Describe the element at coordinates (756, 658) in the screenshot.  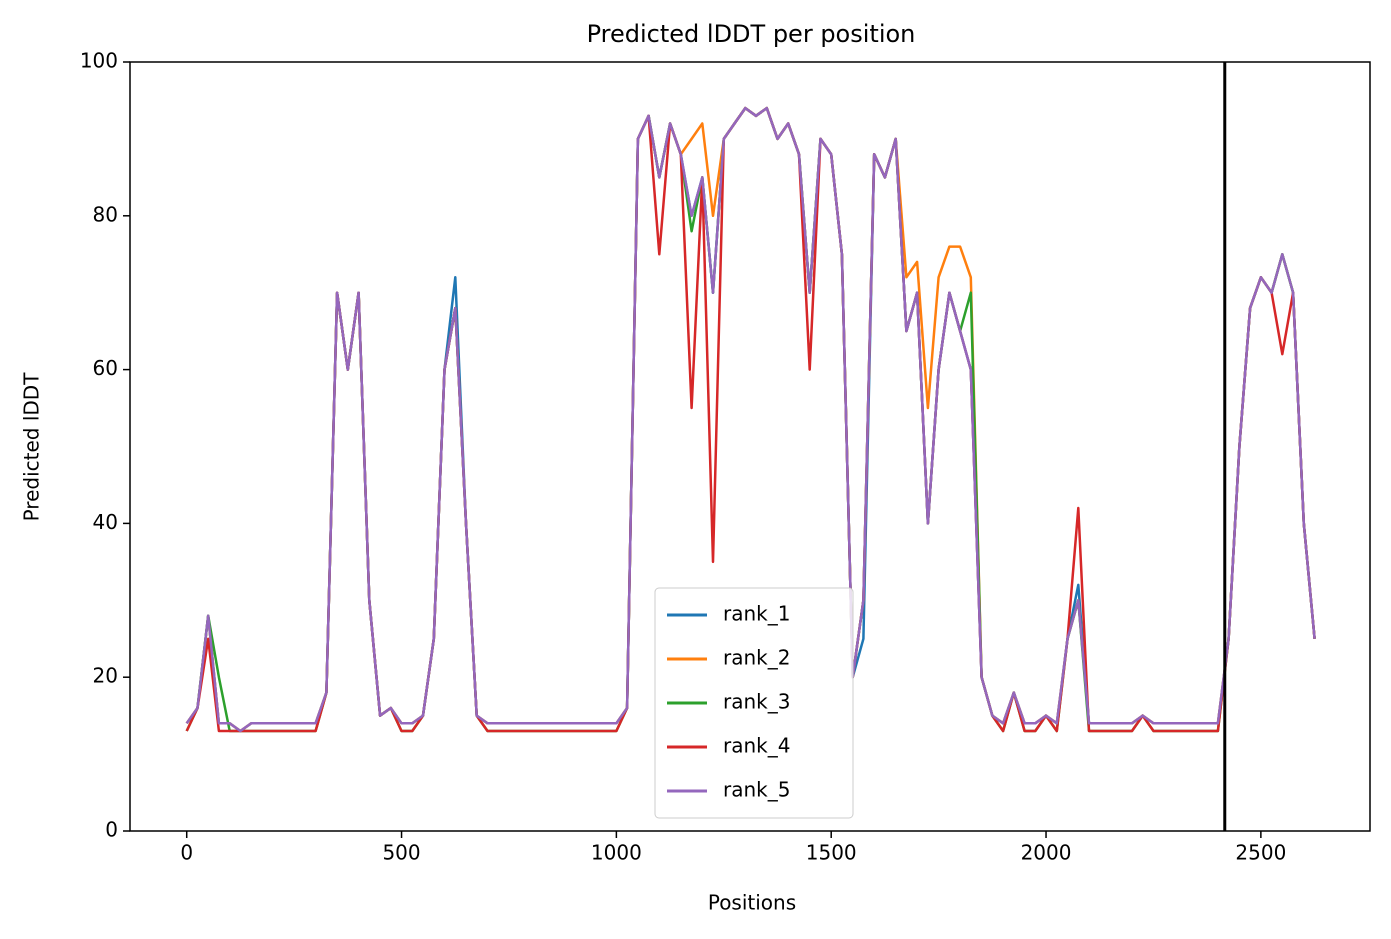
I see `legend-label: rank_2` at that location.